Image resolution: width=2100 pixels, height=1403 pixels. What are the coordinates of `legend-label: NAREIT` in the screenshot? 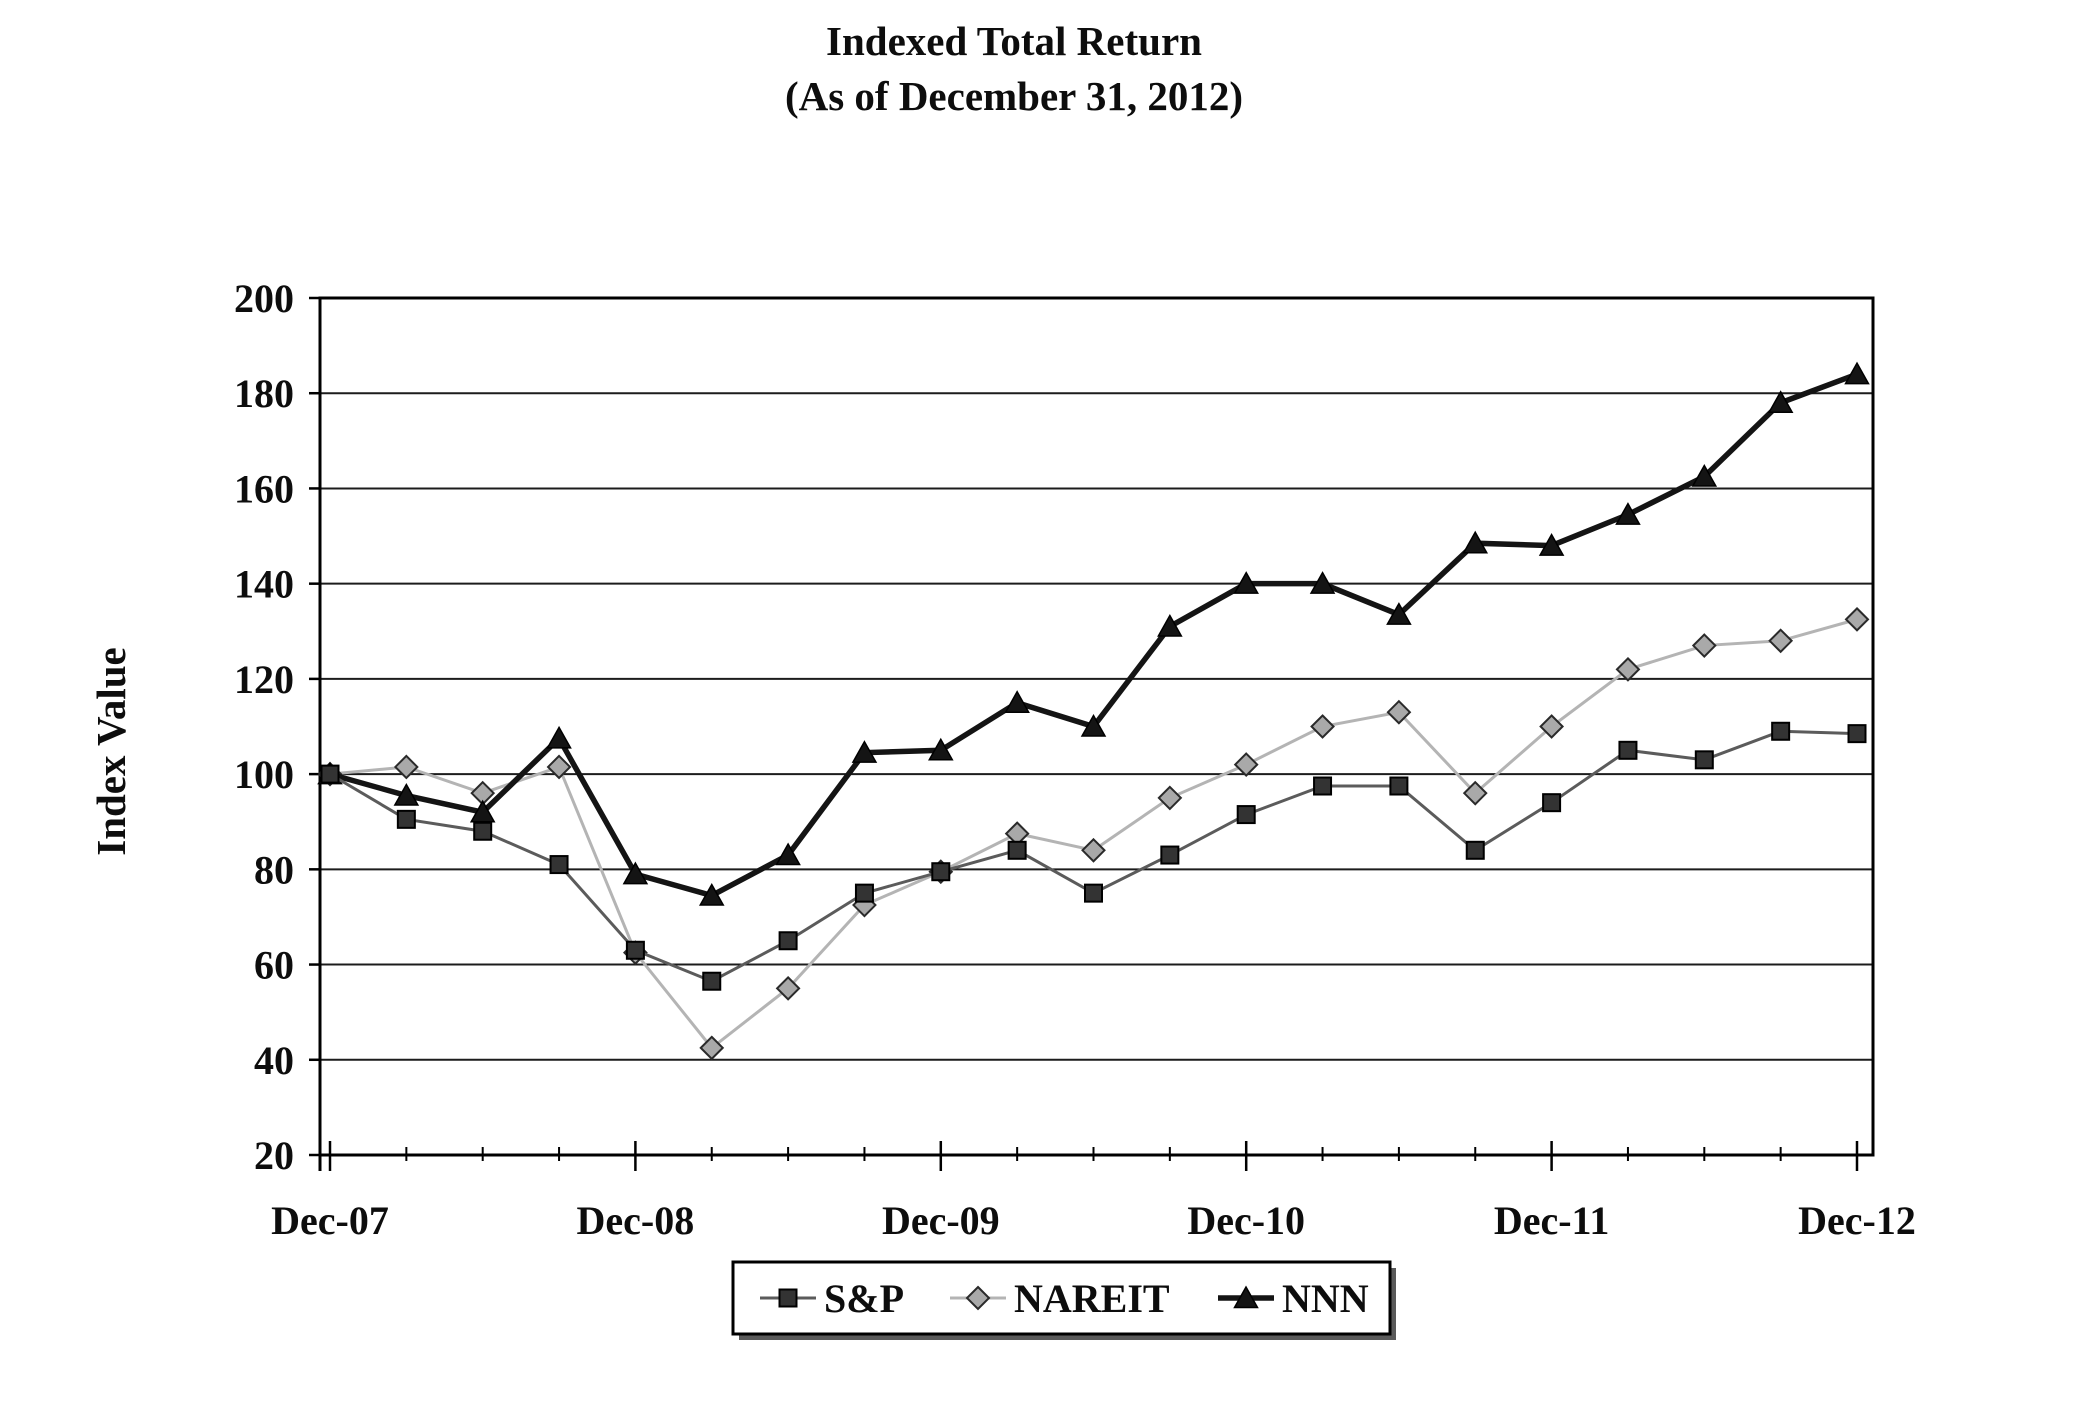 It's located at (1092, 1298).